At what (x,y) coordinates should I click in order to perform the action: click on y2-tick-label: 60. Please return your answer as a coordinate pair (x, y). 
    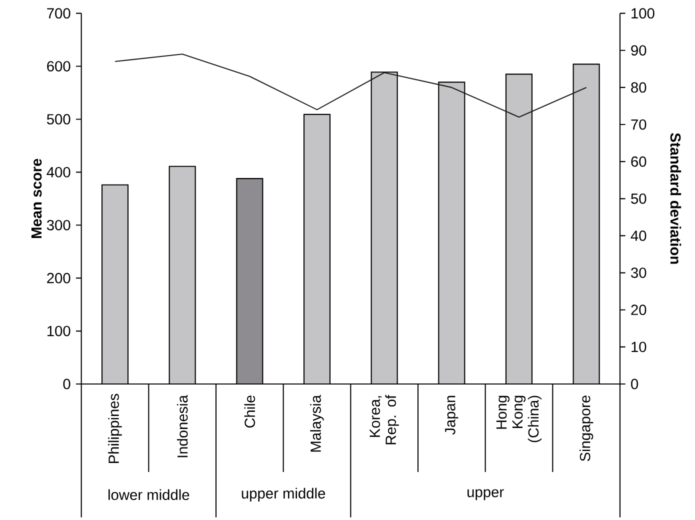
    Looking at the image, I should click on (638, 161).